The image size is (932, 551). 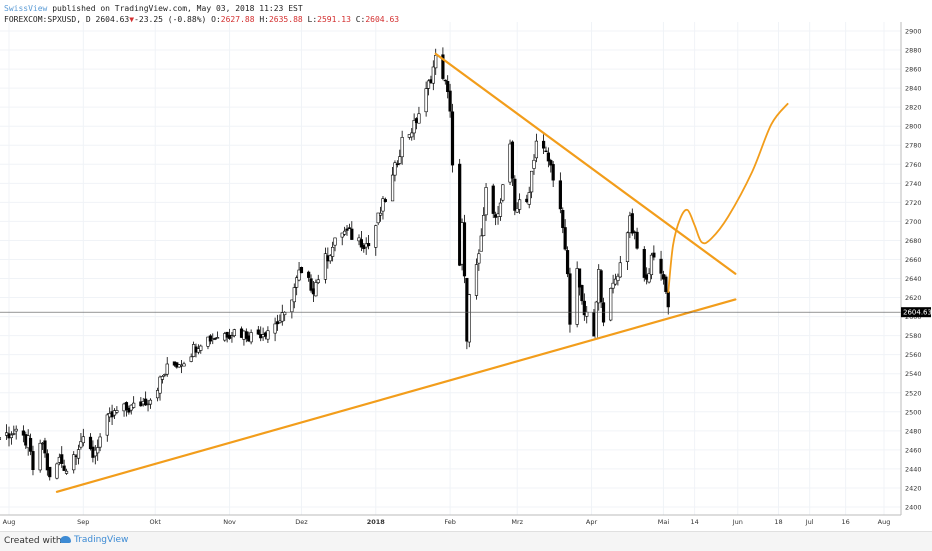 I want to click on author-link: SwissView, so click(x=26, y=8).